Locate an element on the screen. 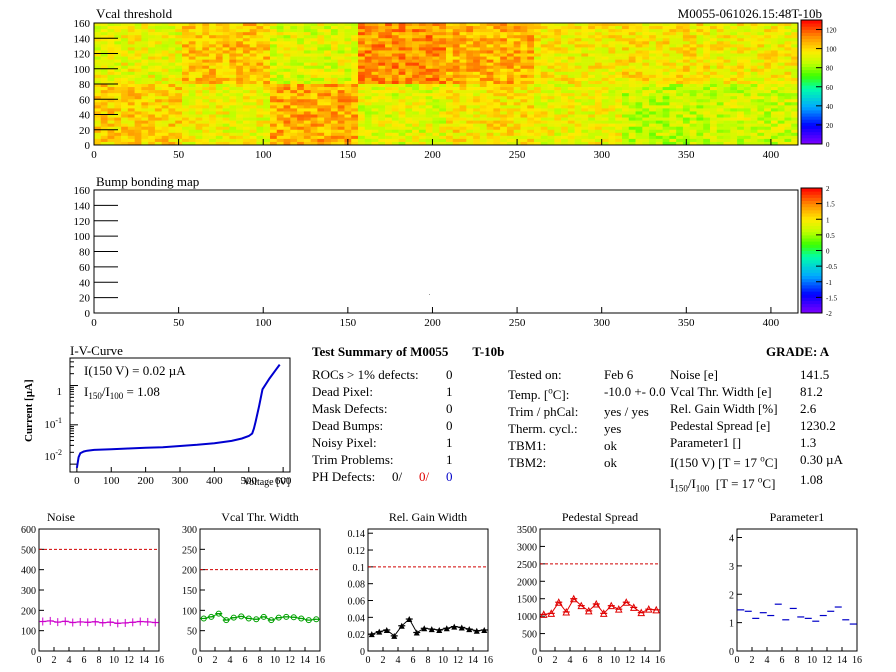 The image size is (896, 672). plot-xtick-label: 14 is located at coordinates (144, 660).